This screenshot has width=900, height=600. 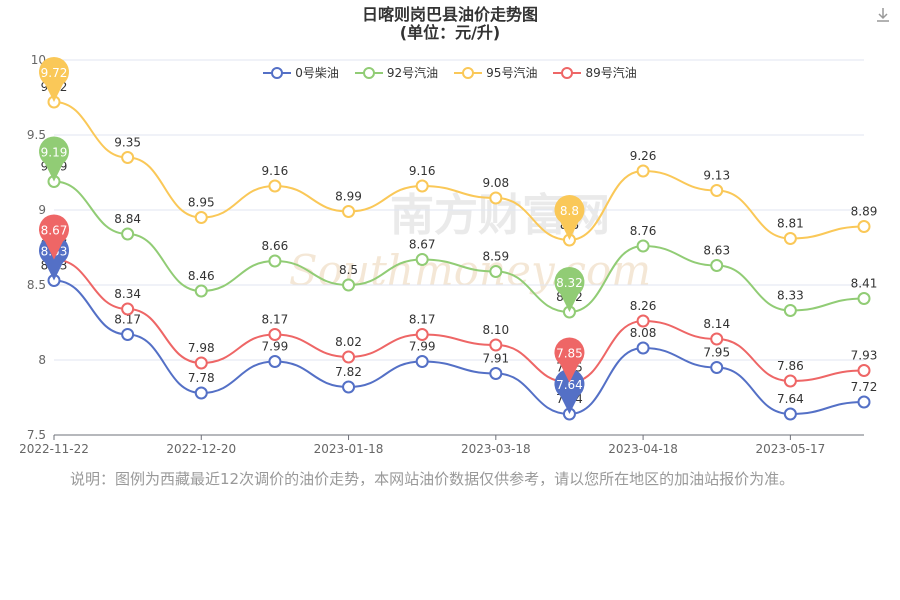 What do you see at coordinates (716, 353) in the screenshot?
I see `data-label: 7.95` at bounding box center [716, 353].